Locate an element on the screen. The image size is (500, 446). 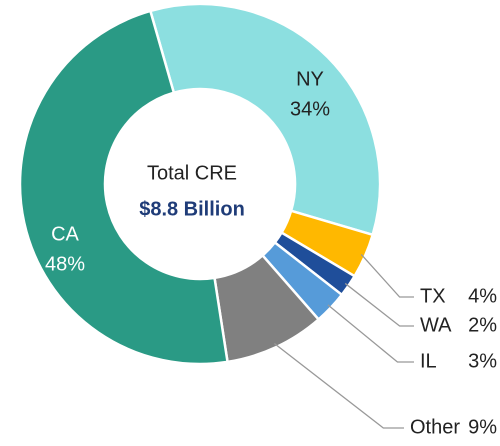
slice-value: 3% is located at coordinates (482, 361).